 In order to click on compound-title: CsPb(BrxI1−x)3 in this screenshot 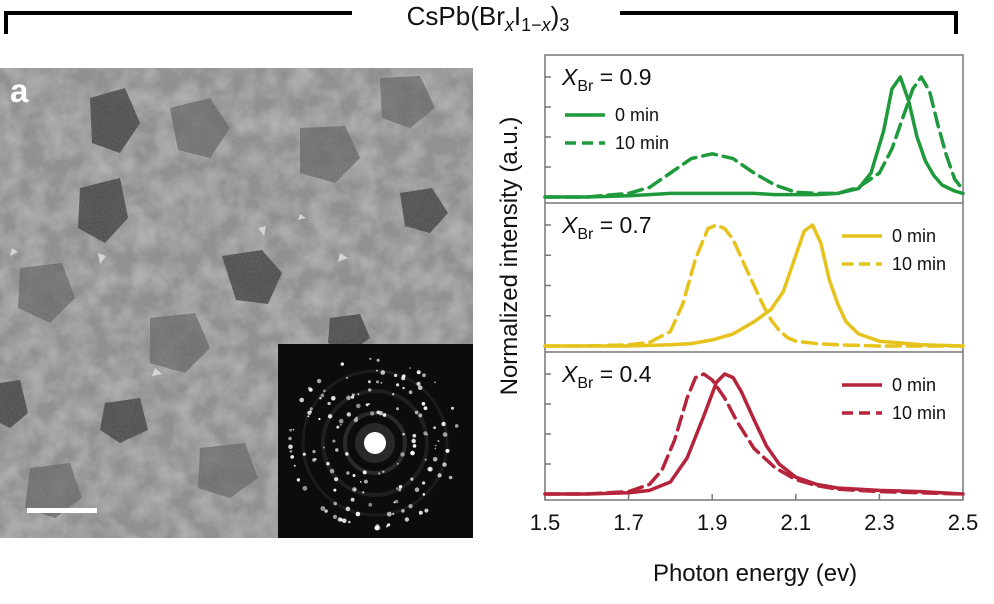, I will do `click(488, 18)`.